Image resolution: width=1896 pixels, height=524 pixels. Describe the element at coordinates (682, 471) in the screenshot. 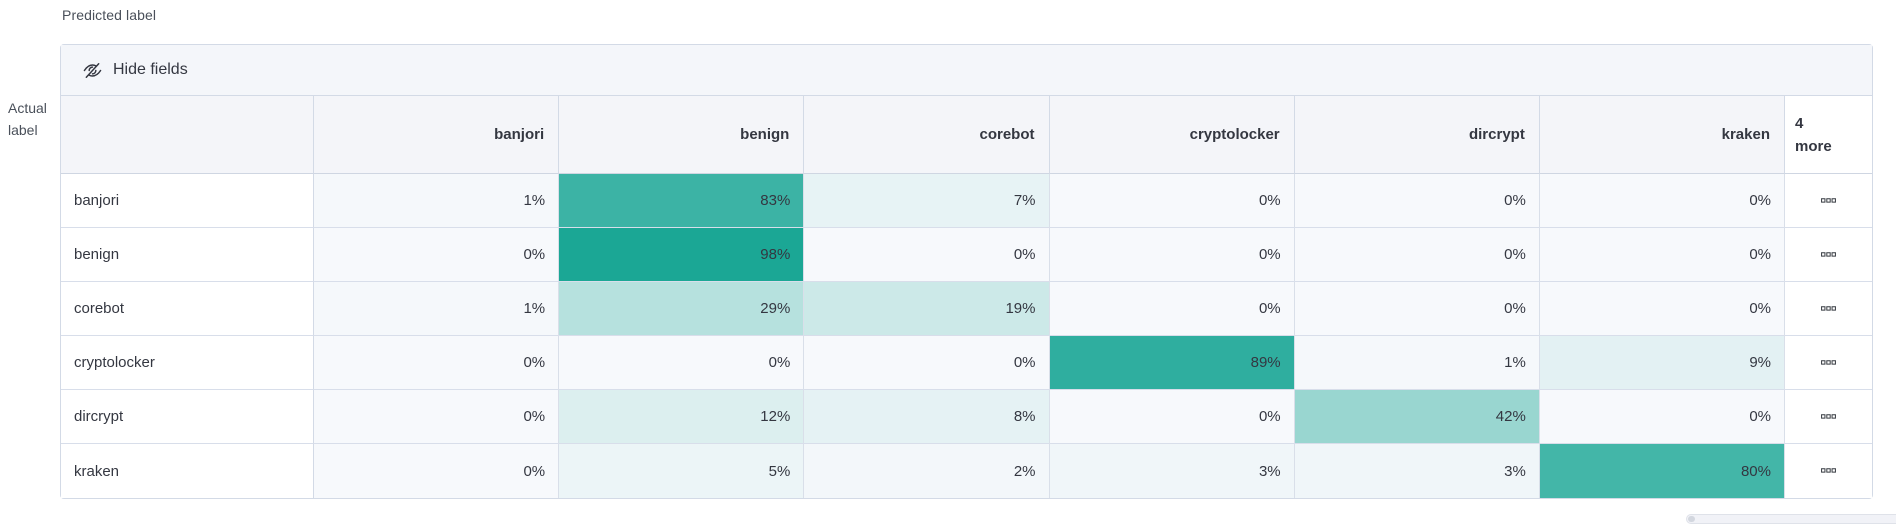

I see `cell-kraken-benign: 5%` at that location.